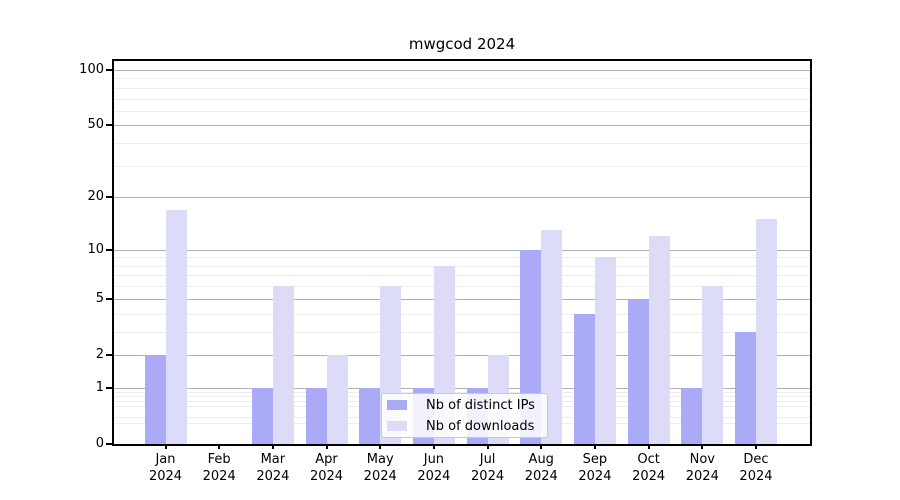 The image size is (900, 500). I want to click on x-tick-mark-aug, so click(541, 446).